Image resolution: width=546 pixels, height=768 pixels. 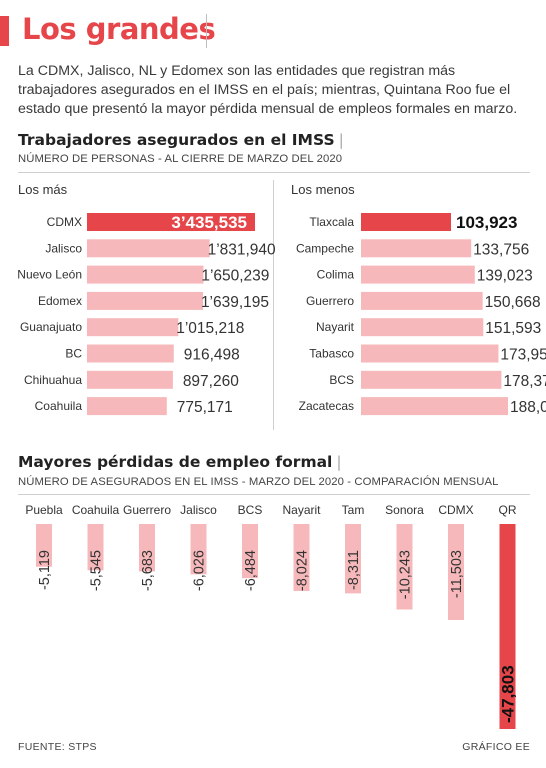 What do you see at coordinates (45, 570) in the screenshot?
I see `value-label-loss-puebla: -5,119` at bounding box center [45, 570].